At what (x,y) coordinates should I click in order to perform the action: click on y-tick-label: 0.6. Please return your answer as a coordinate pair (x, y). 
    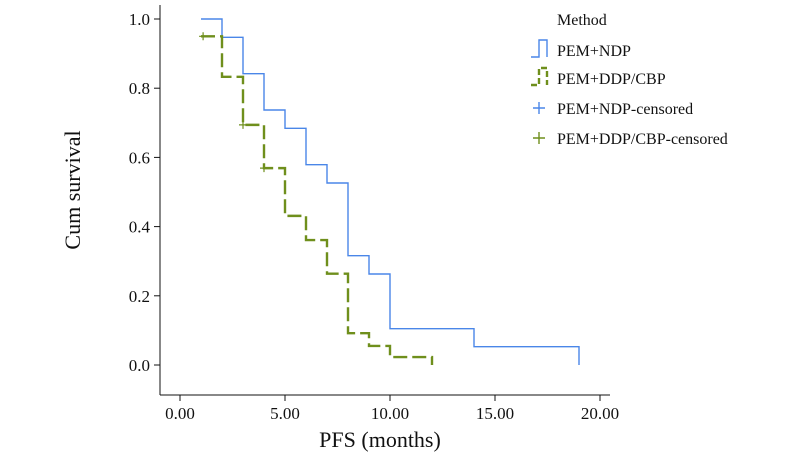
    Looking at the image, I should click on (139, 157).